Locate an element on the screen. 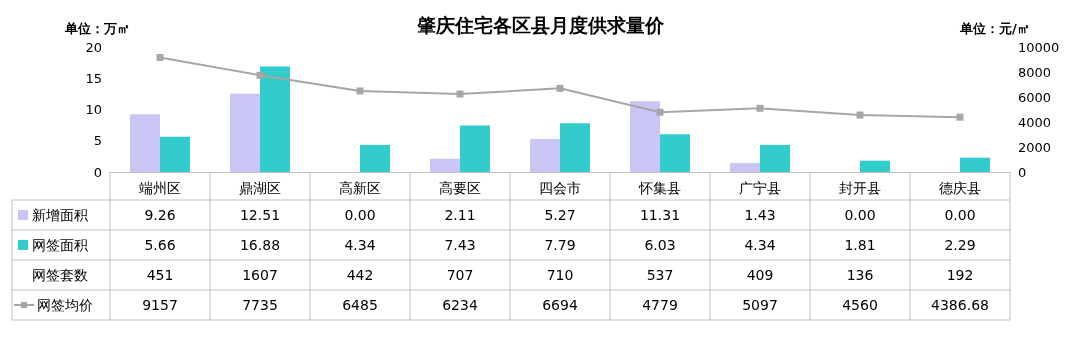  data-label: 4779 is located at coordinates (660, 305).